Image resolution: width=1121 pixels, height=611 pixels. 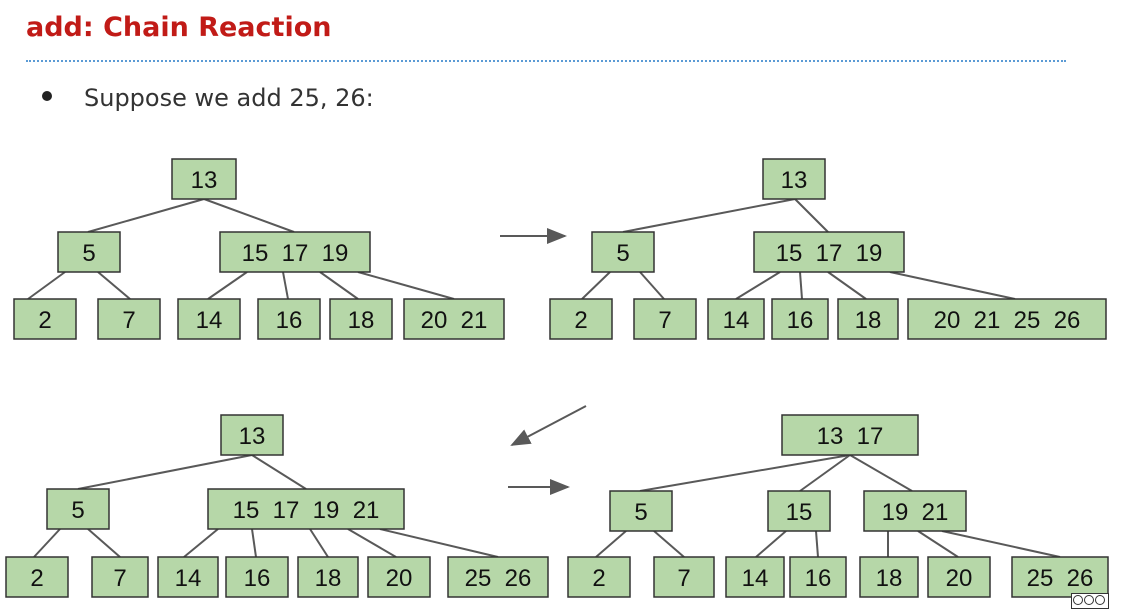 I want to click on tree-1: 13 5 15 17 19 2 7 14 16 18 20 21, so click(x=259, y=249).